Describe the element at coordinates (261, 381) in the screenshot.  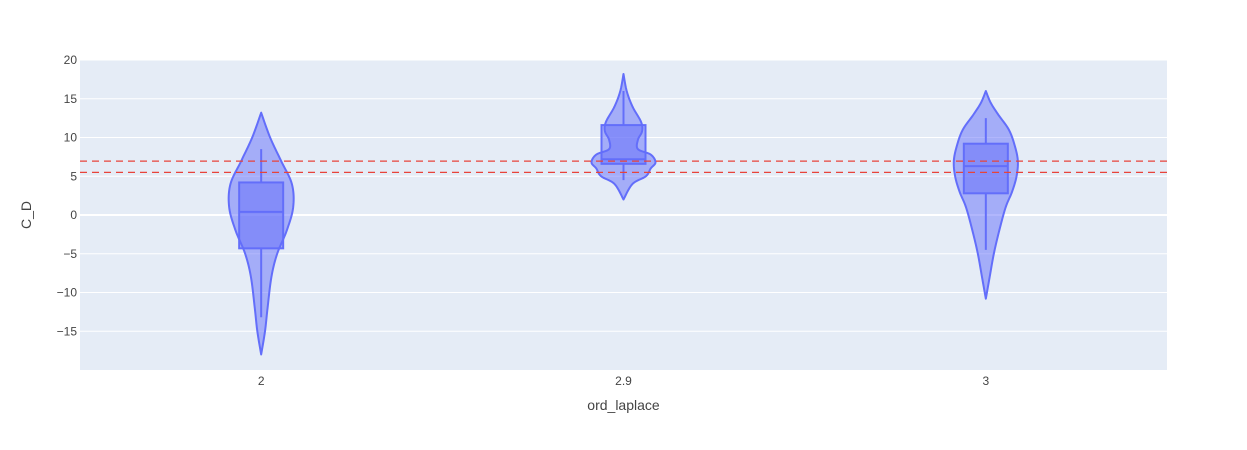
I see `x-tick-label: 2` at that location.